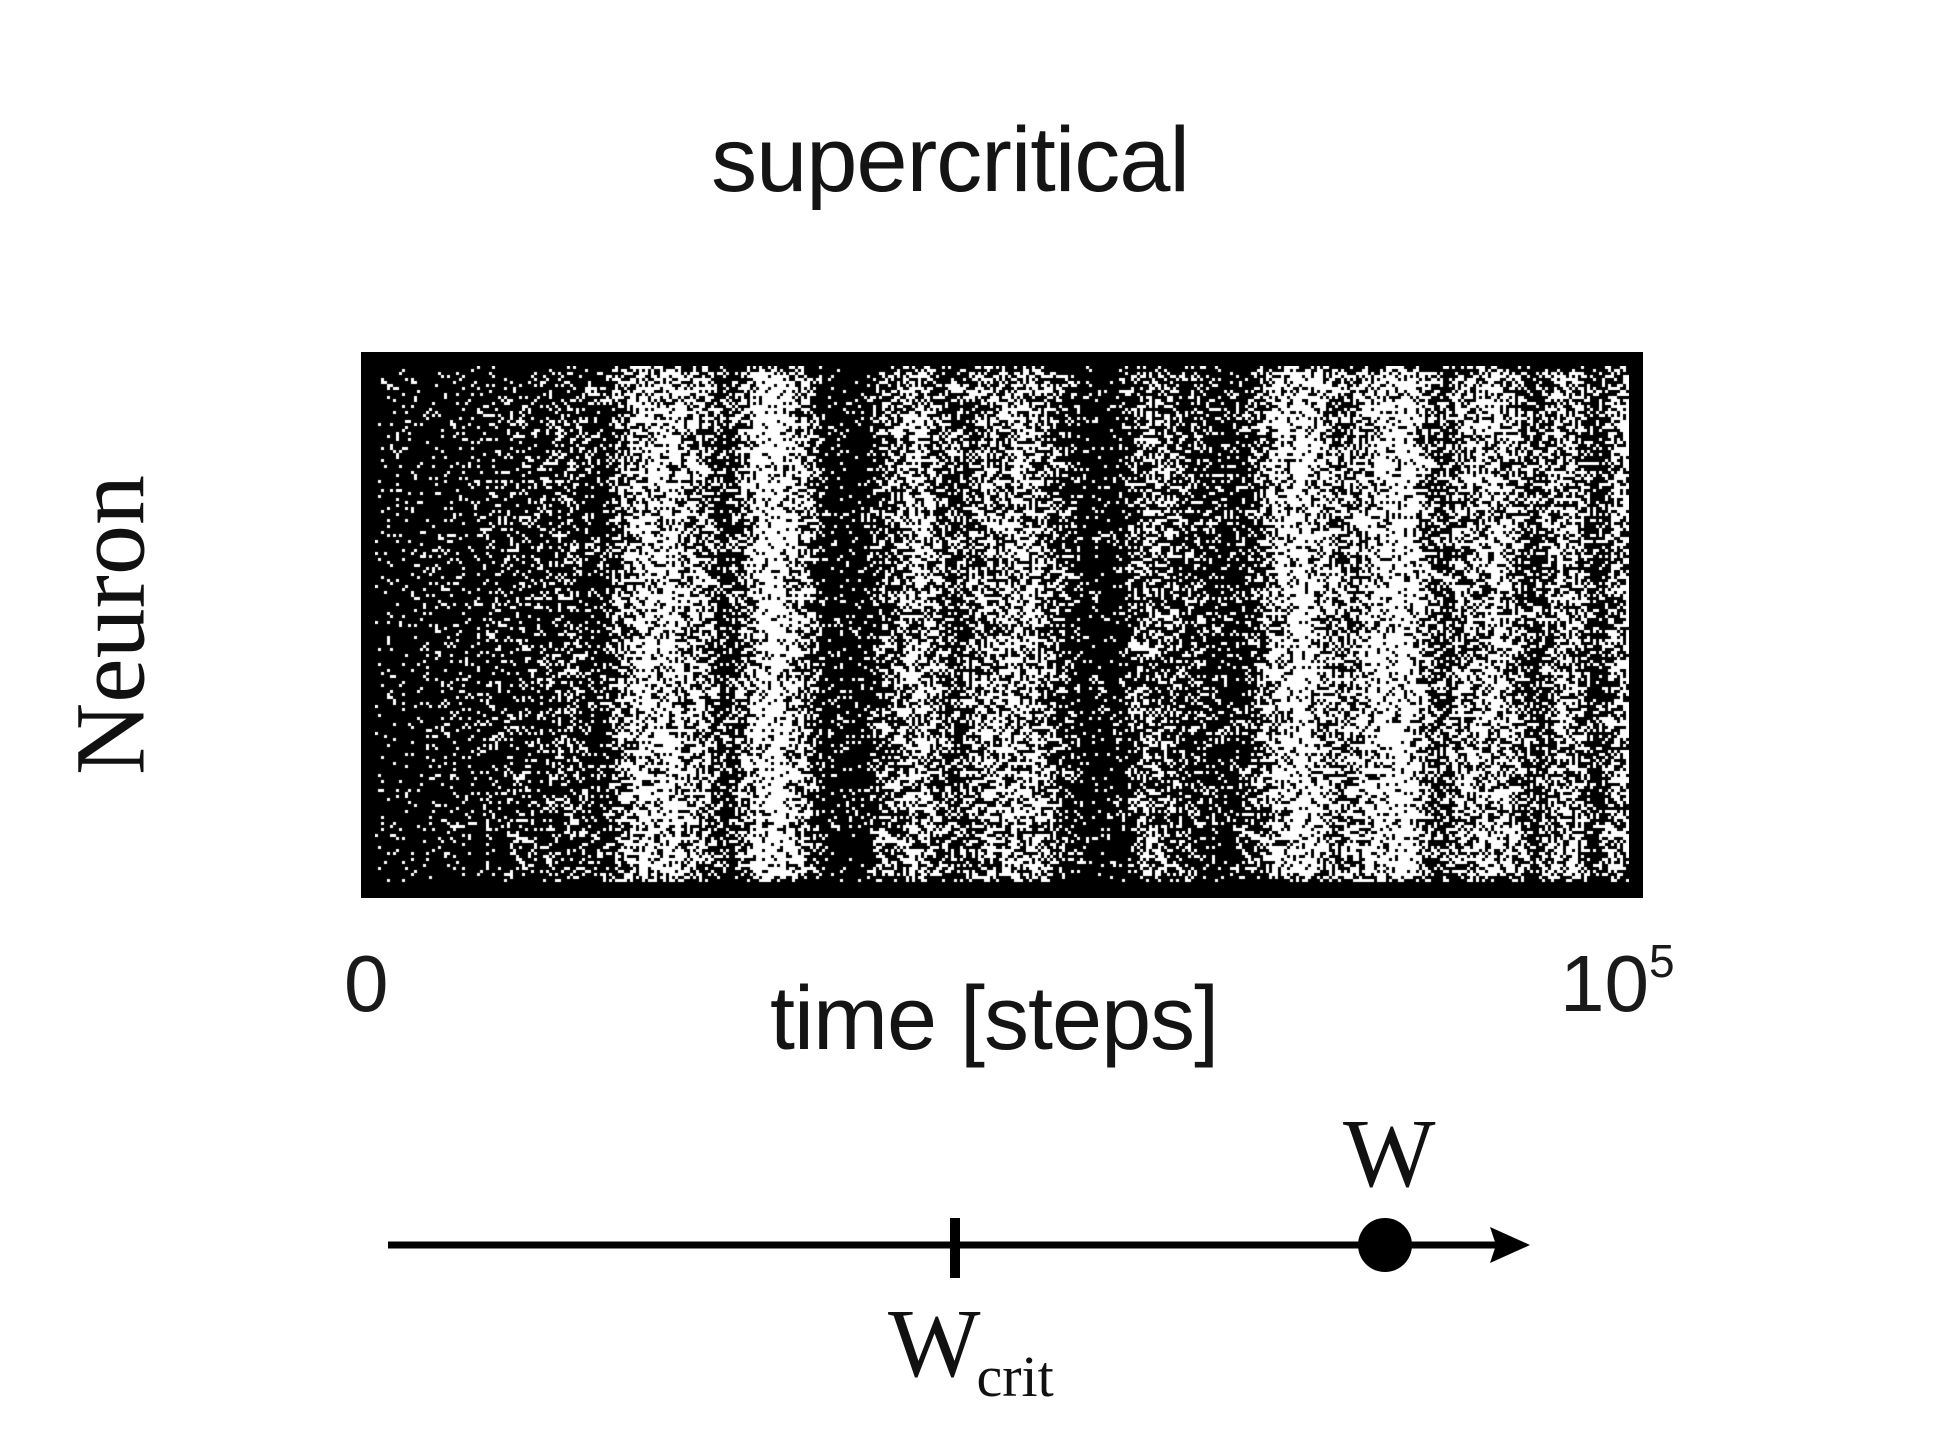  What do you see at coordinates (1661, 961) in the screenshot?
I see `x-tick-end-exponent: 5` at bounding box center [1661, 961].